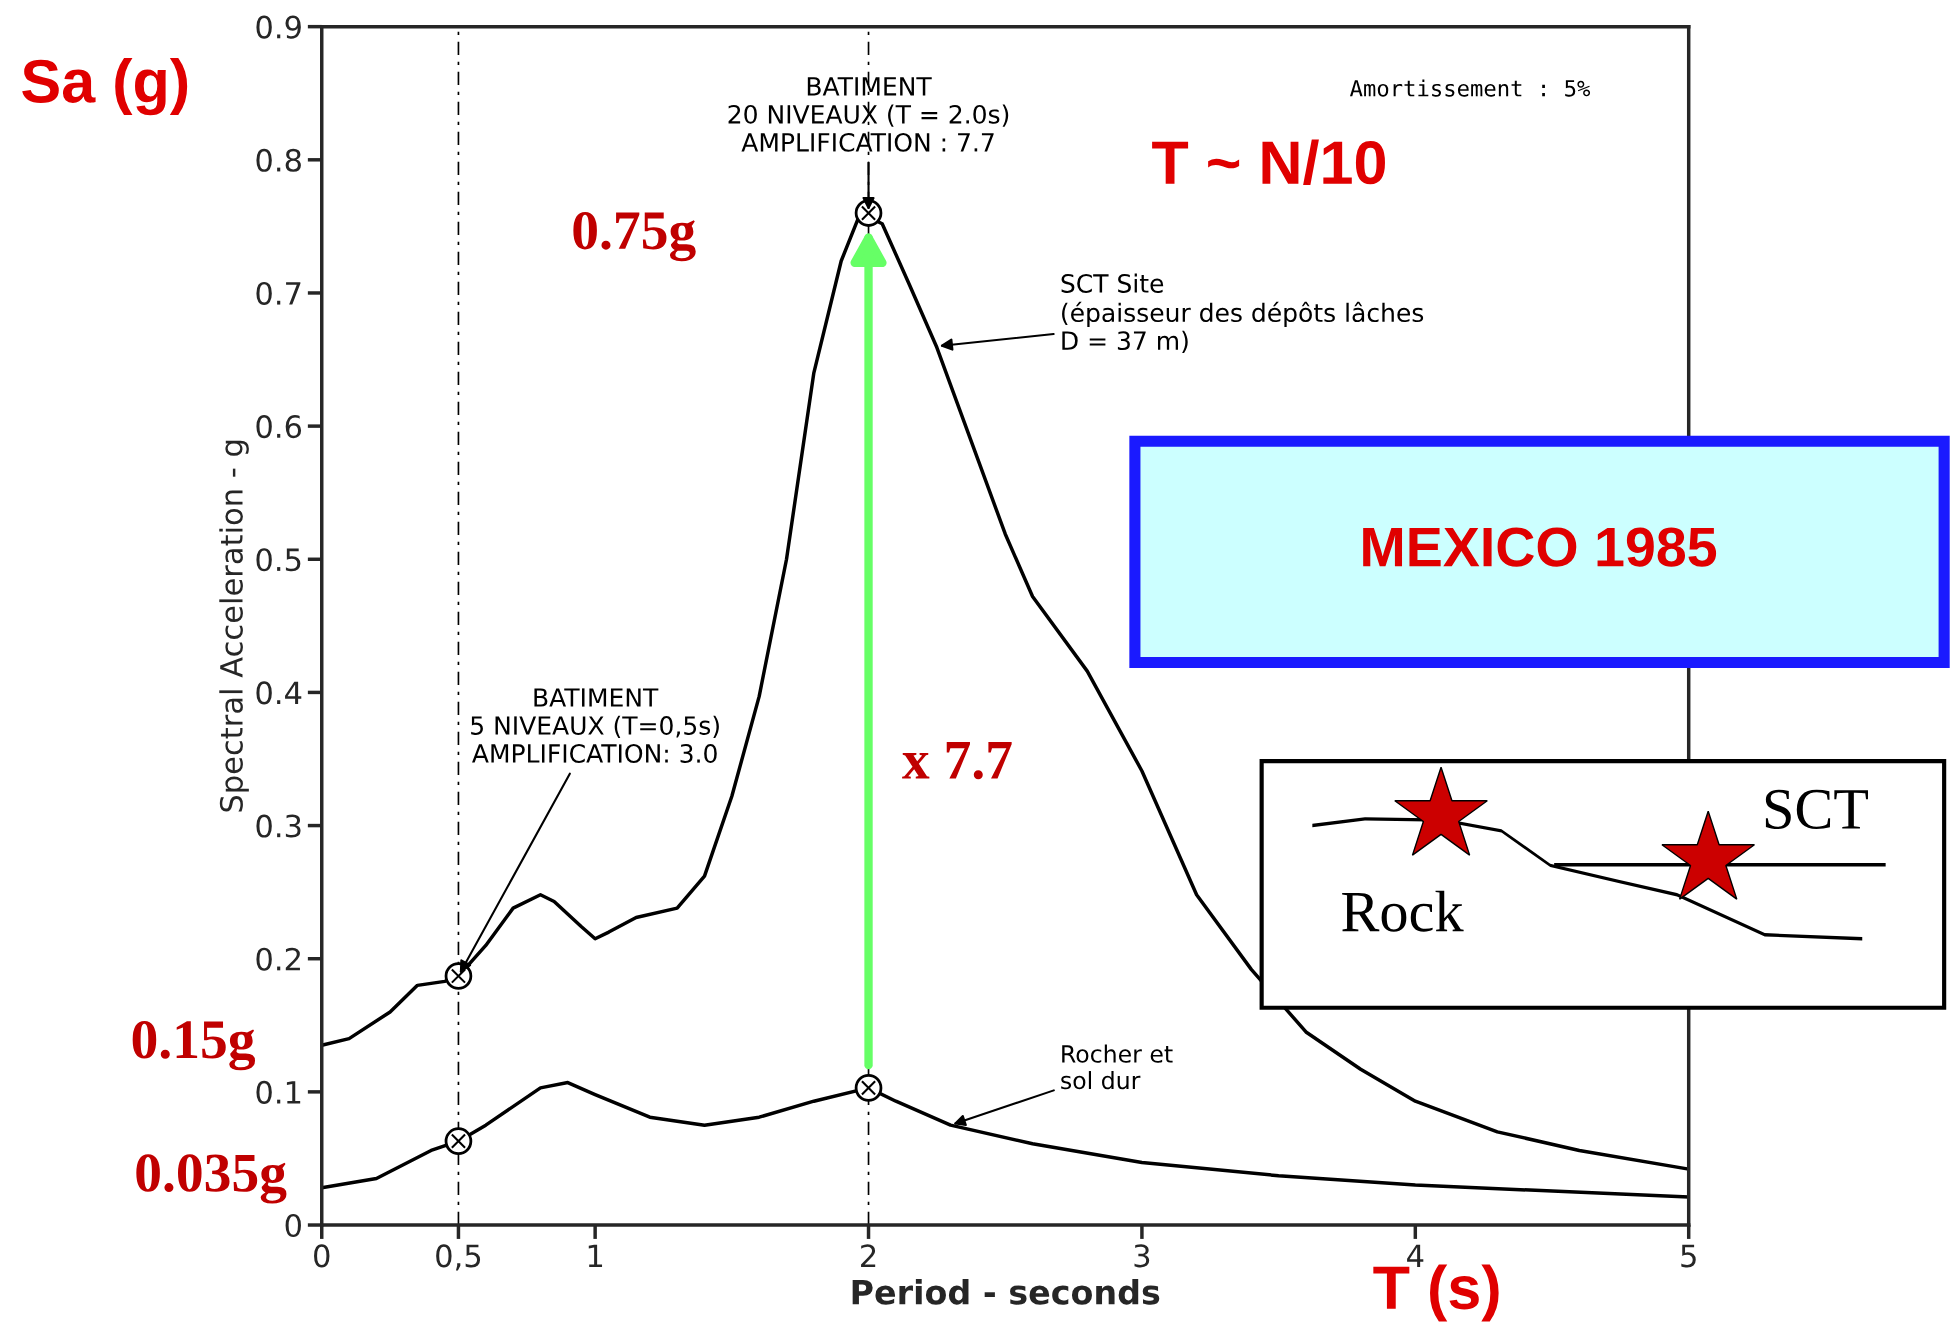 This screenshot has width=1950, height=1333. I want to click on y-tick-label: 0.5, so click(278, 560).